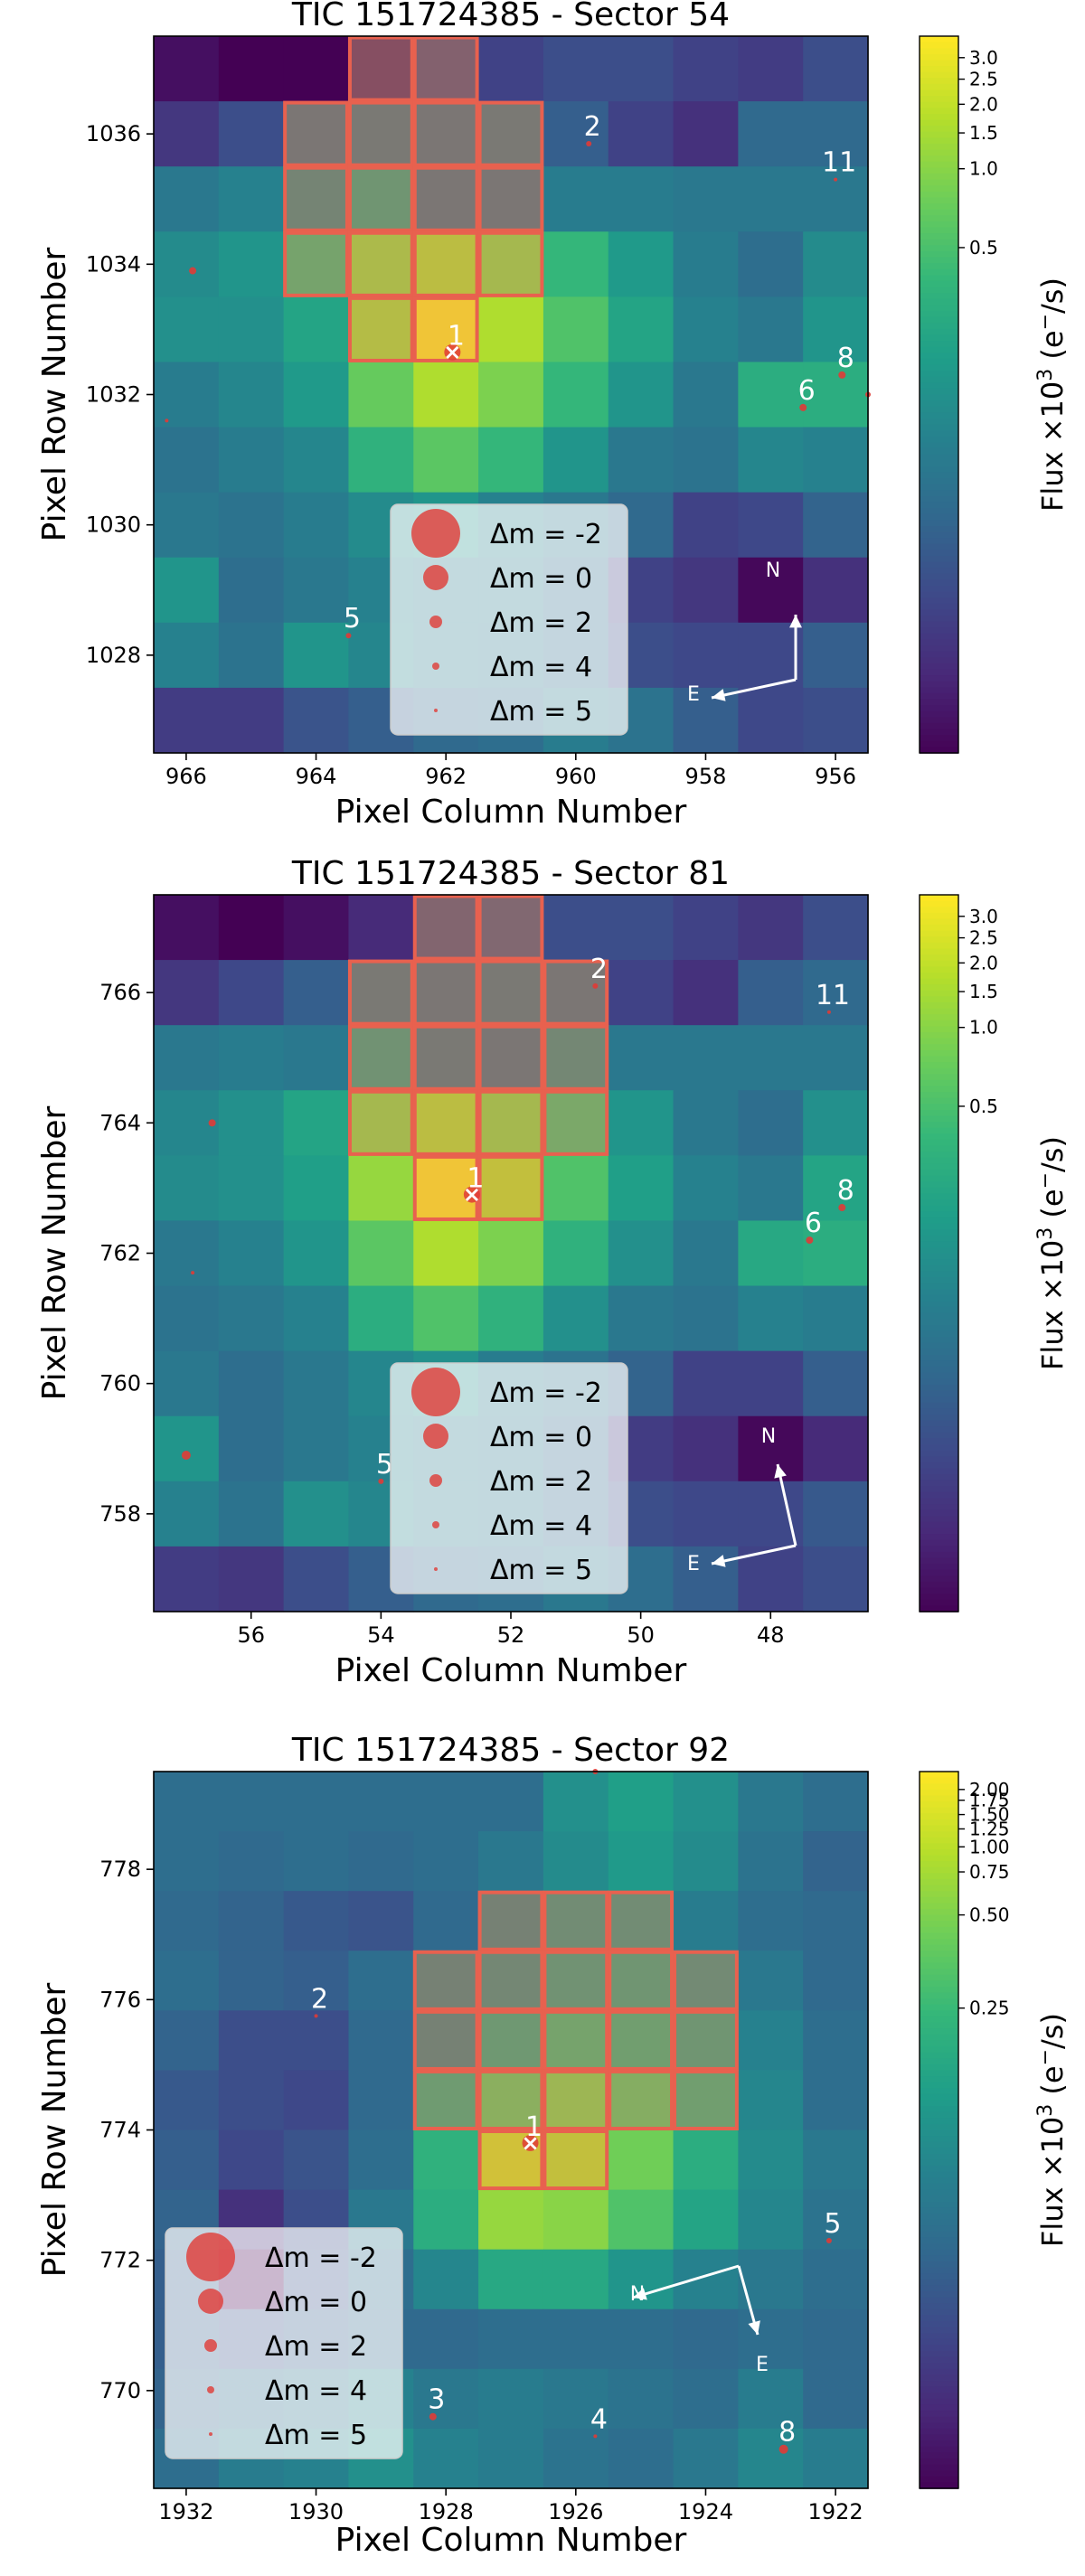 The height and width of the screenshot is (2576, 1085). I want to click on y-axis-ticks: 770 772 774 776 778, so click(126, 2130).